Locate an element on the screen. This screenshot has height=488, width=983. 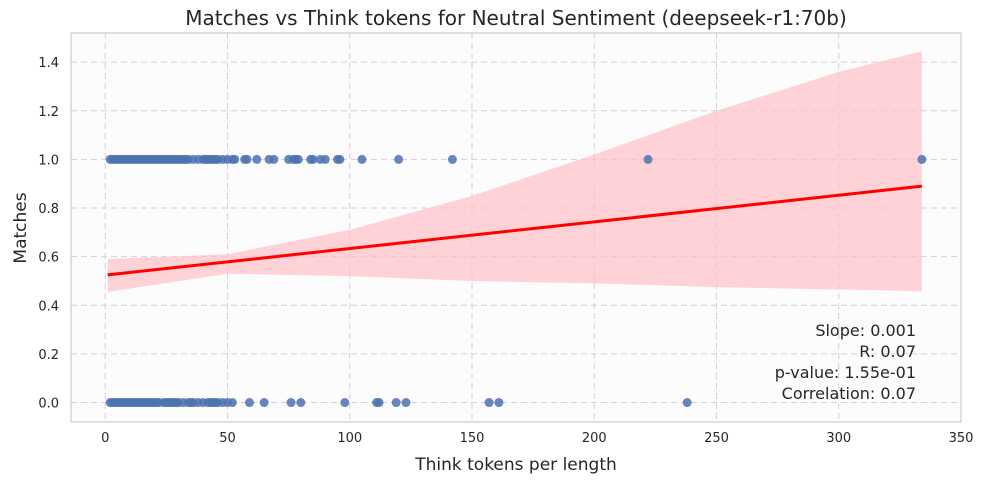
y-tick-label: 0.0 is located at coordinates (48, 404).